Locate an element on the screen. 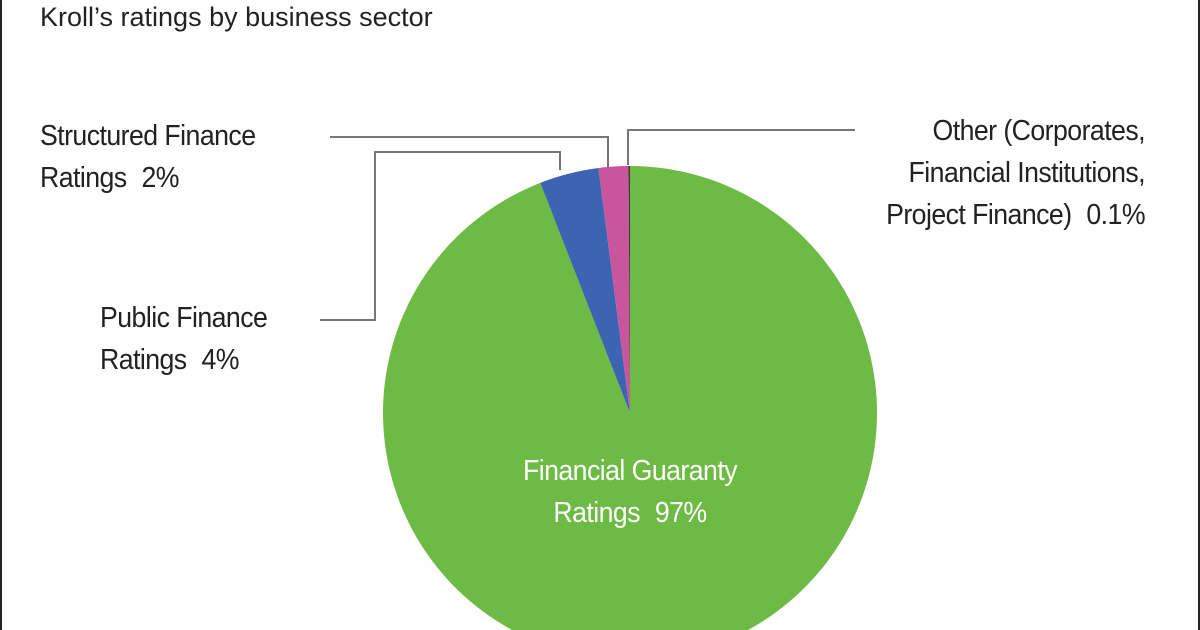 This screenshot has width=1200, height=630. slice-label: Structured Finance Ratings 2% is located at coordinates (169, 157).